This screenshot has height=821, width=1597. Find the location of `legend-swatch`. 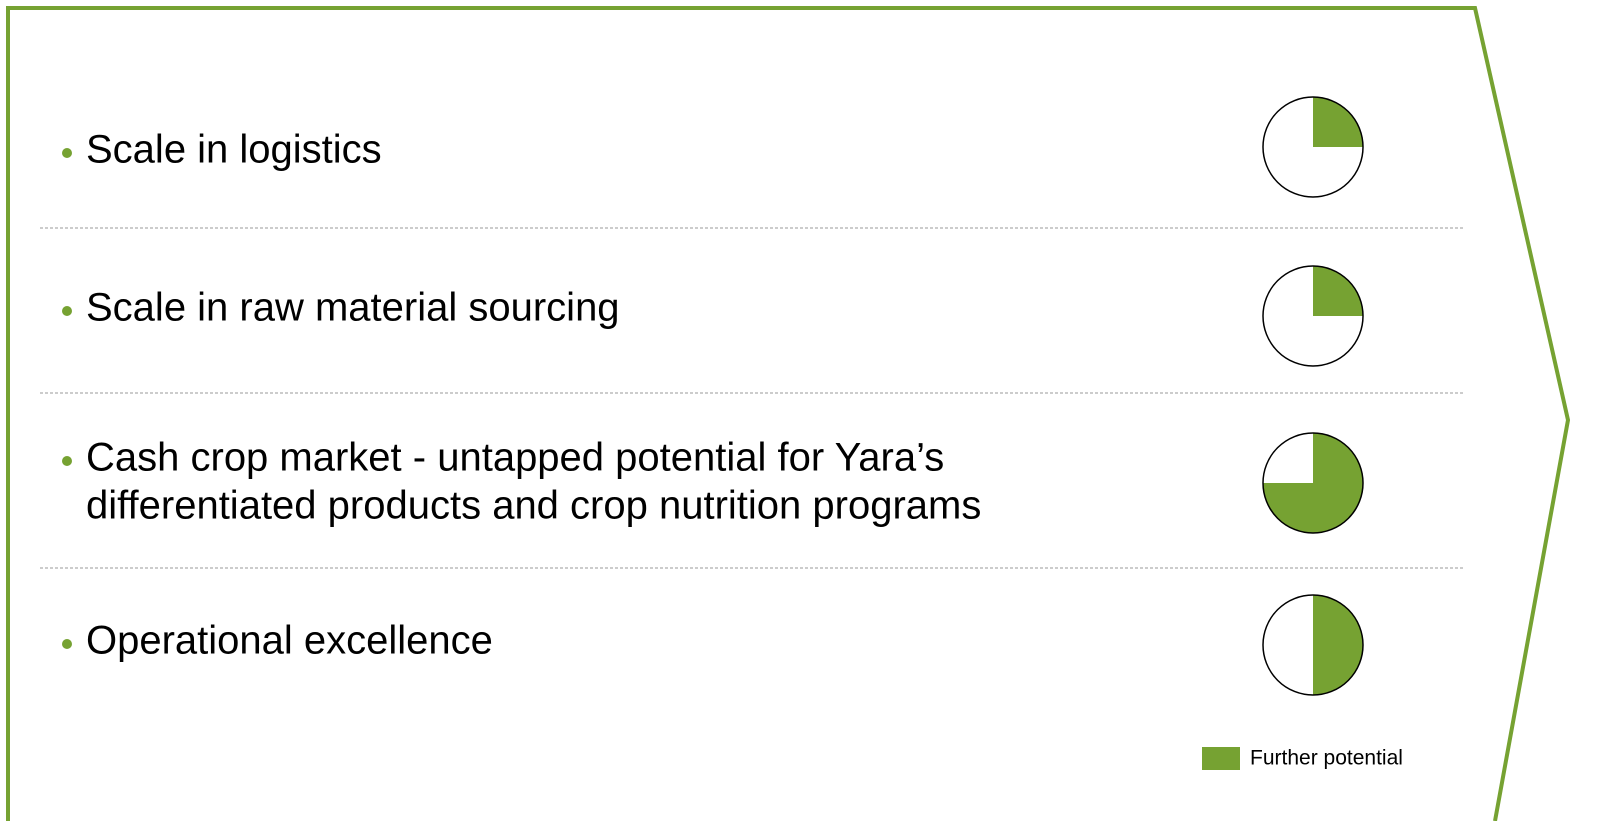

legend-swatch is located at coordinates (1221, 758).